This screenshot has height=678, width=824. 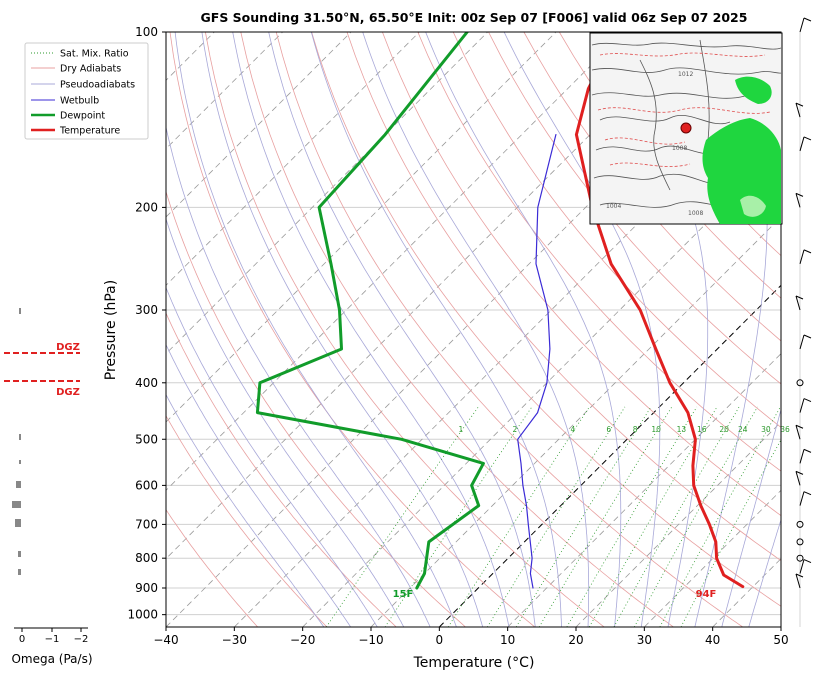 I want to click on x-tick-label: 50, so click(x=780, y=640).